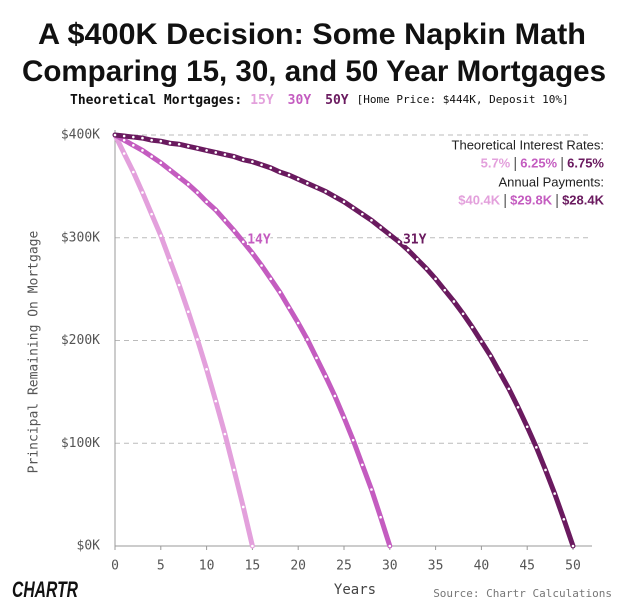  What do you see at coordinates (253, 566) in the screenshot?
I see `x-tick-label: 15` at bounding box center [253, 566].